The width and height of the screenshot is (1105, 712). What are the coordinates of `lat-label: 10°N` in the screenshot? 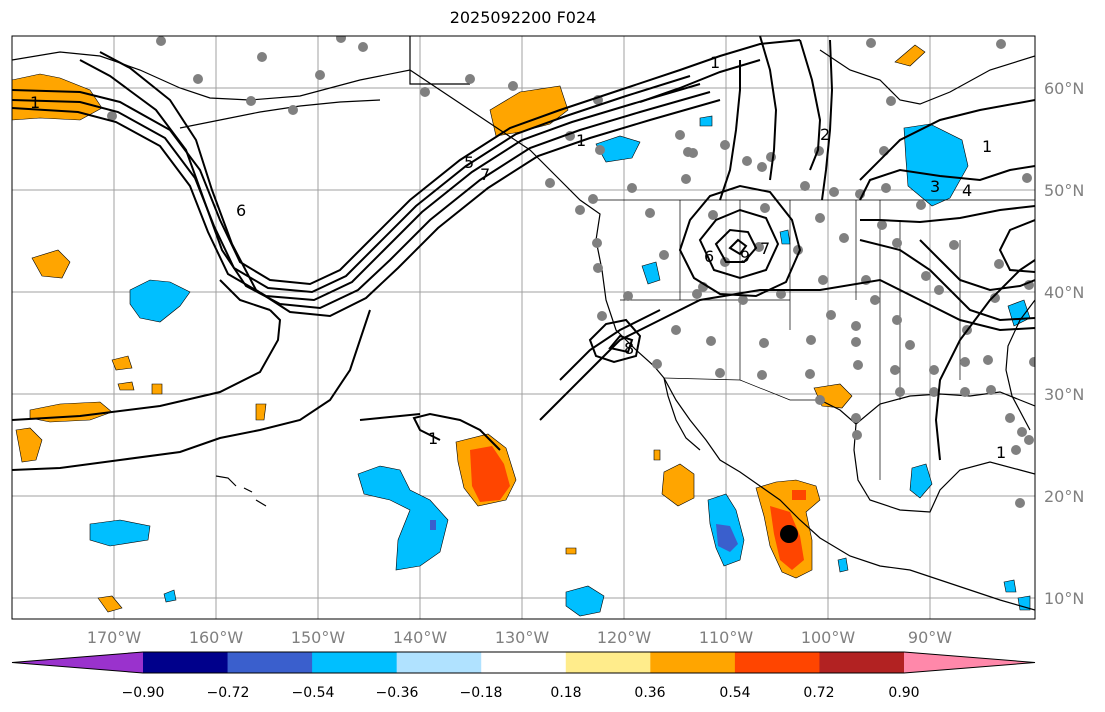 It's located at (1064, 598).